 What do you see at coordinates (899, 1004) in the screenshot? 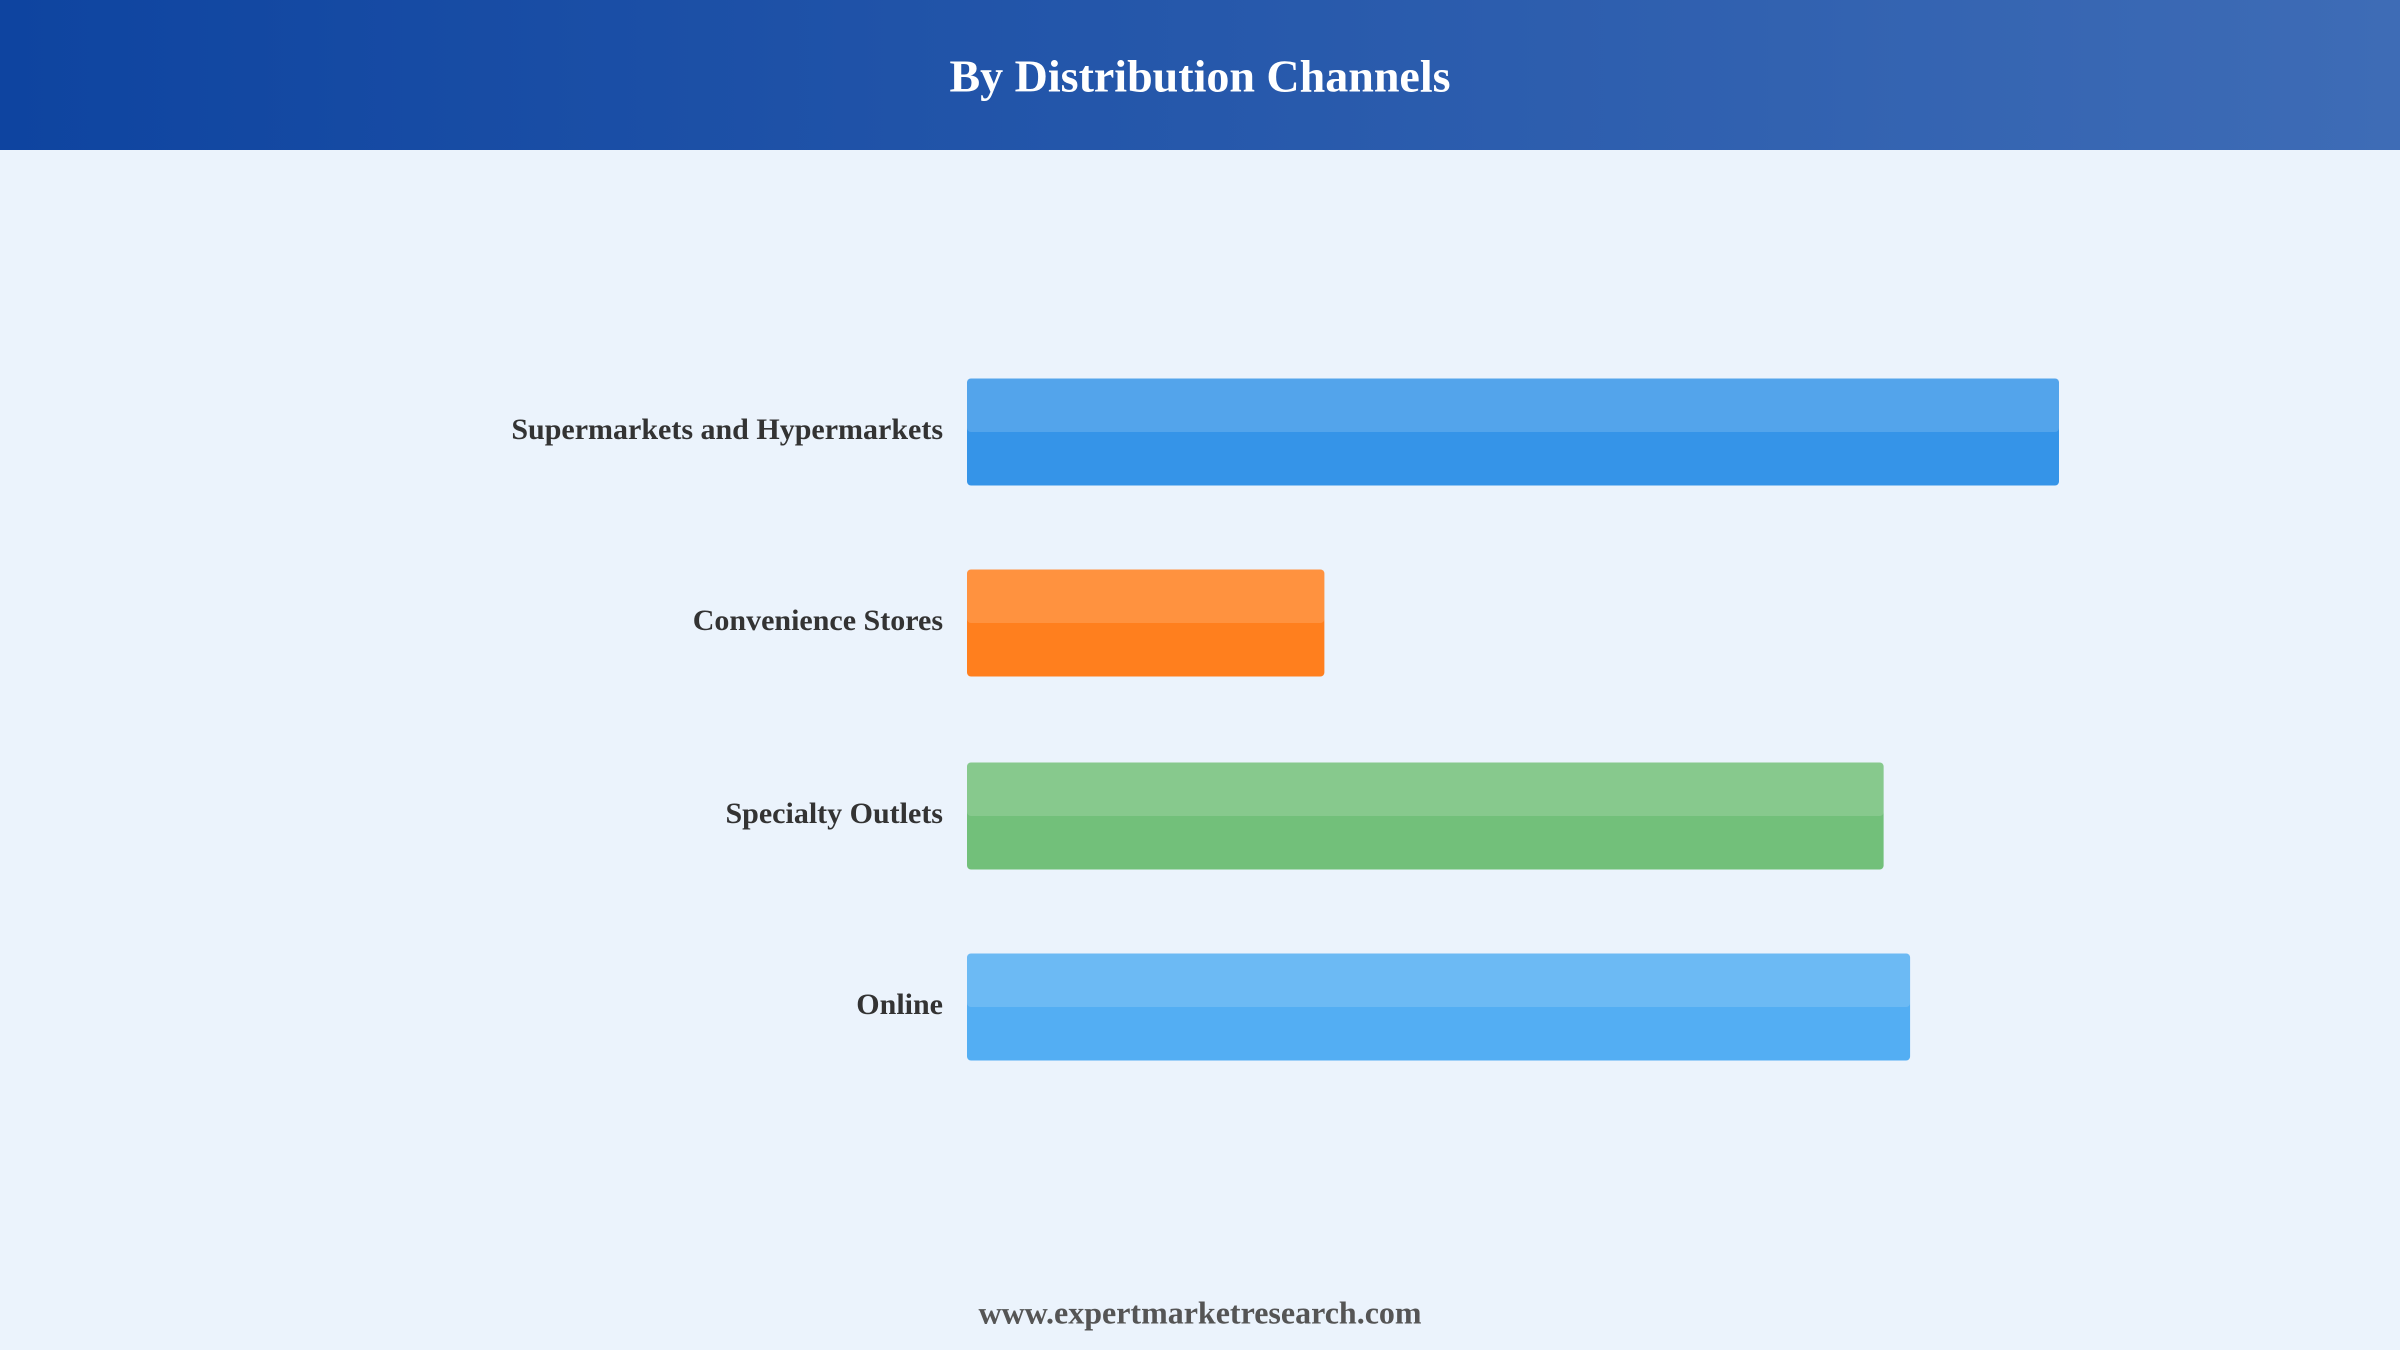
I see `category-label: Online` at bounding box center [899, 1004].